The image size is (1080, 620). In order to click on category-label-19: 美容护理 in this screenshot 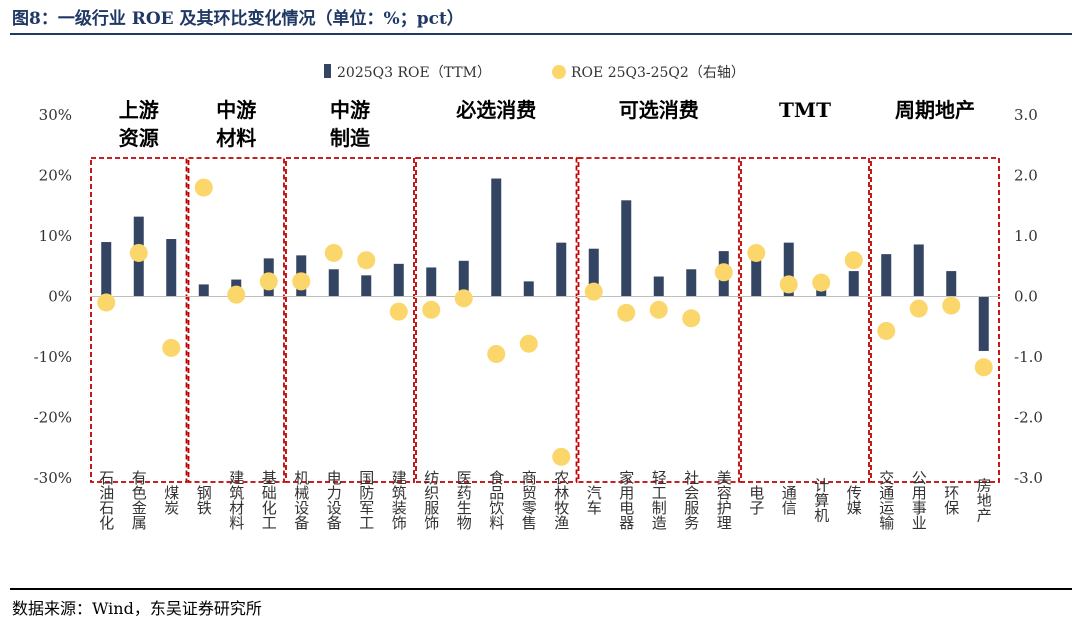, I will do `click(724, 500)`.